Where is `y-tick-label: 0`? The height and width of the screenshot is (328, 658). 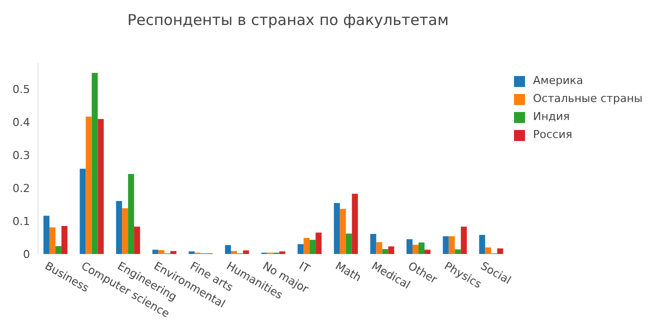 y-tick-label: 0 is located at coordinates (26, 254).